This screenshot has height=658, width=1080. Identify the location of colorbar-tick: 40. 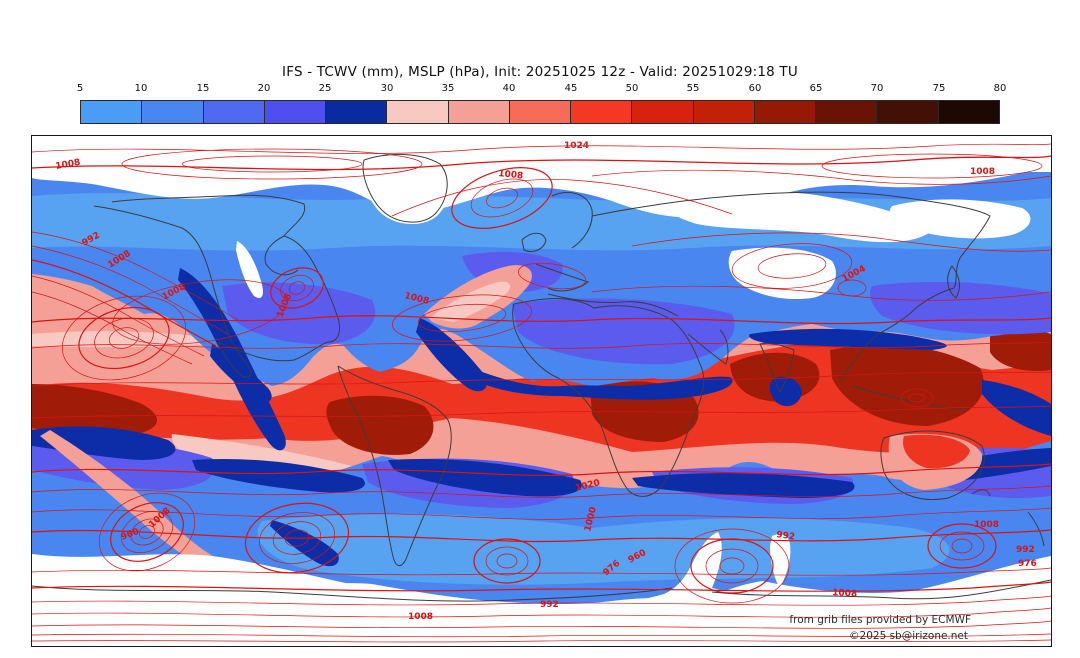
(509, 88).